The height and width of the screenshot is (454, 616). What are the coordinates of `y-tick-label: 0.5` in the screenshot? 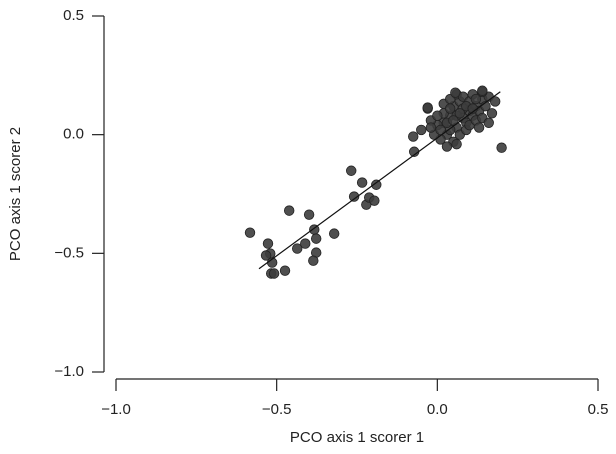 It's located at (73, 15).